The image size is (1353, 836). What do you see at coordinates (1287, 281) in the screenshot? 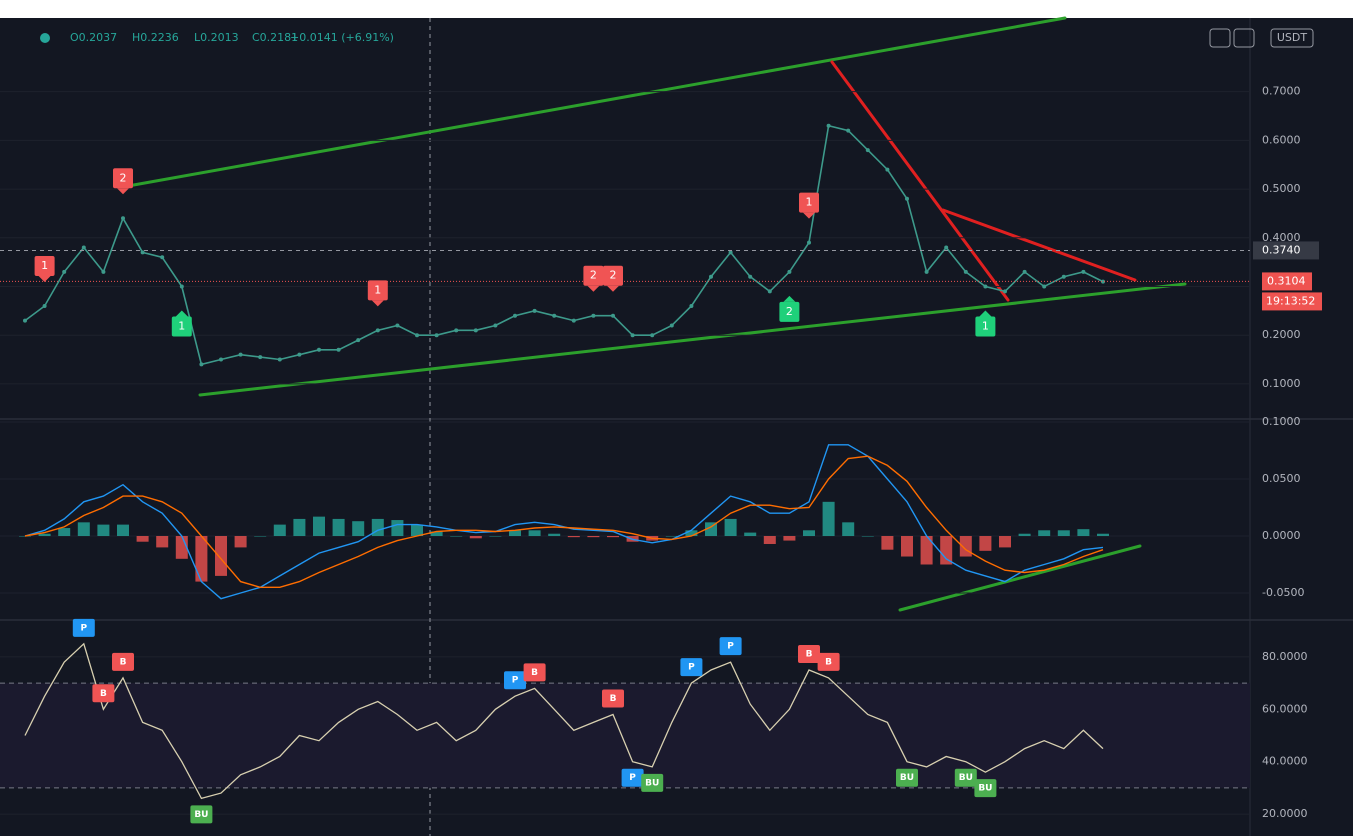
I see `last-price-badge` at bounding box center [1287, 281].